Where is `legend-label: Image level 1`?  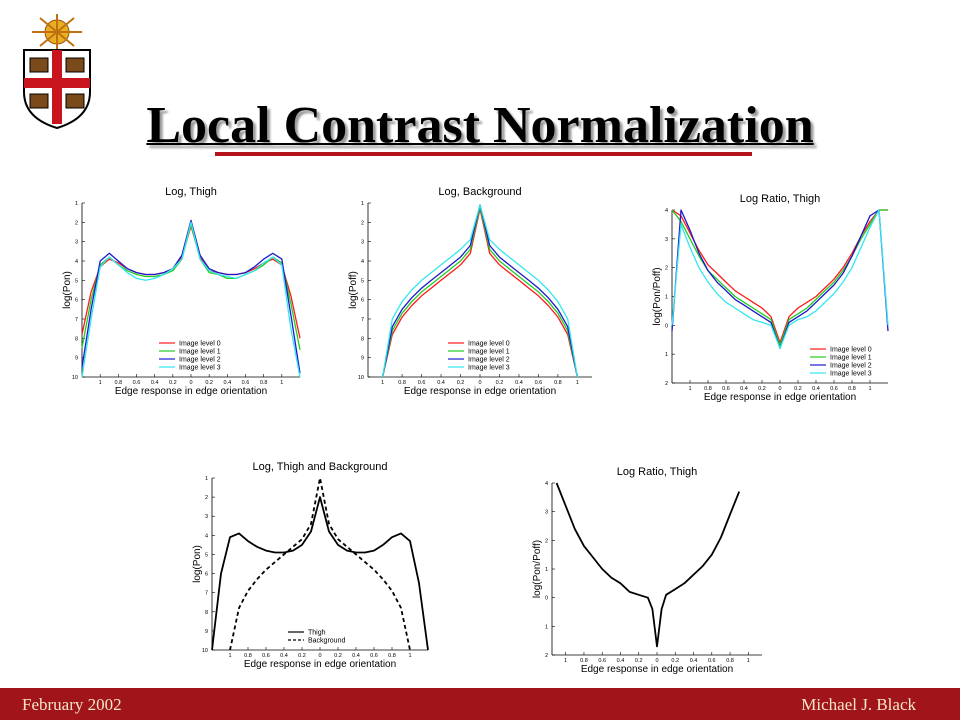 legend-label: Image level 1 is located at coordinates (200, 352).